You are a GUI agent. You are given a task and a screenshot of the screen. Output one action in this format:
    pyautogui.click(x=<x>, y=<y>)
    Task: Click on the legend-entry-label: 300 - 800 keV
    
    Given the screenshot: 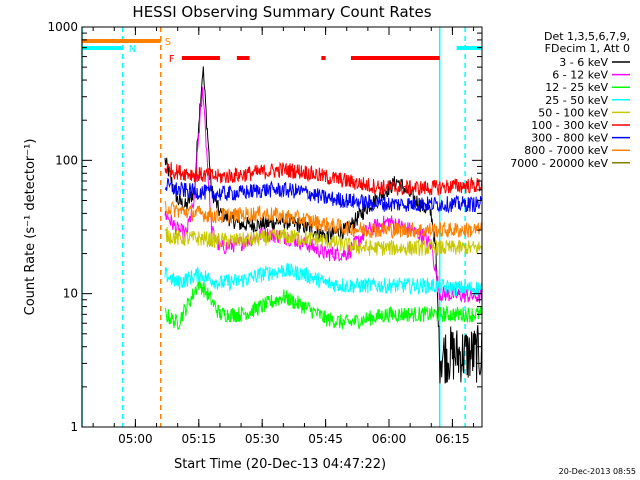 What is the action you would take?
    pyautogui.click(x=569, y=138)
    